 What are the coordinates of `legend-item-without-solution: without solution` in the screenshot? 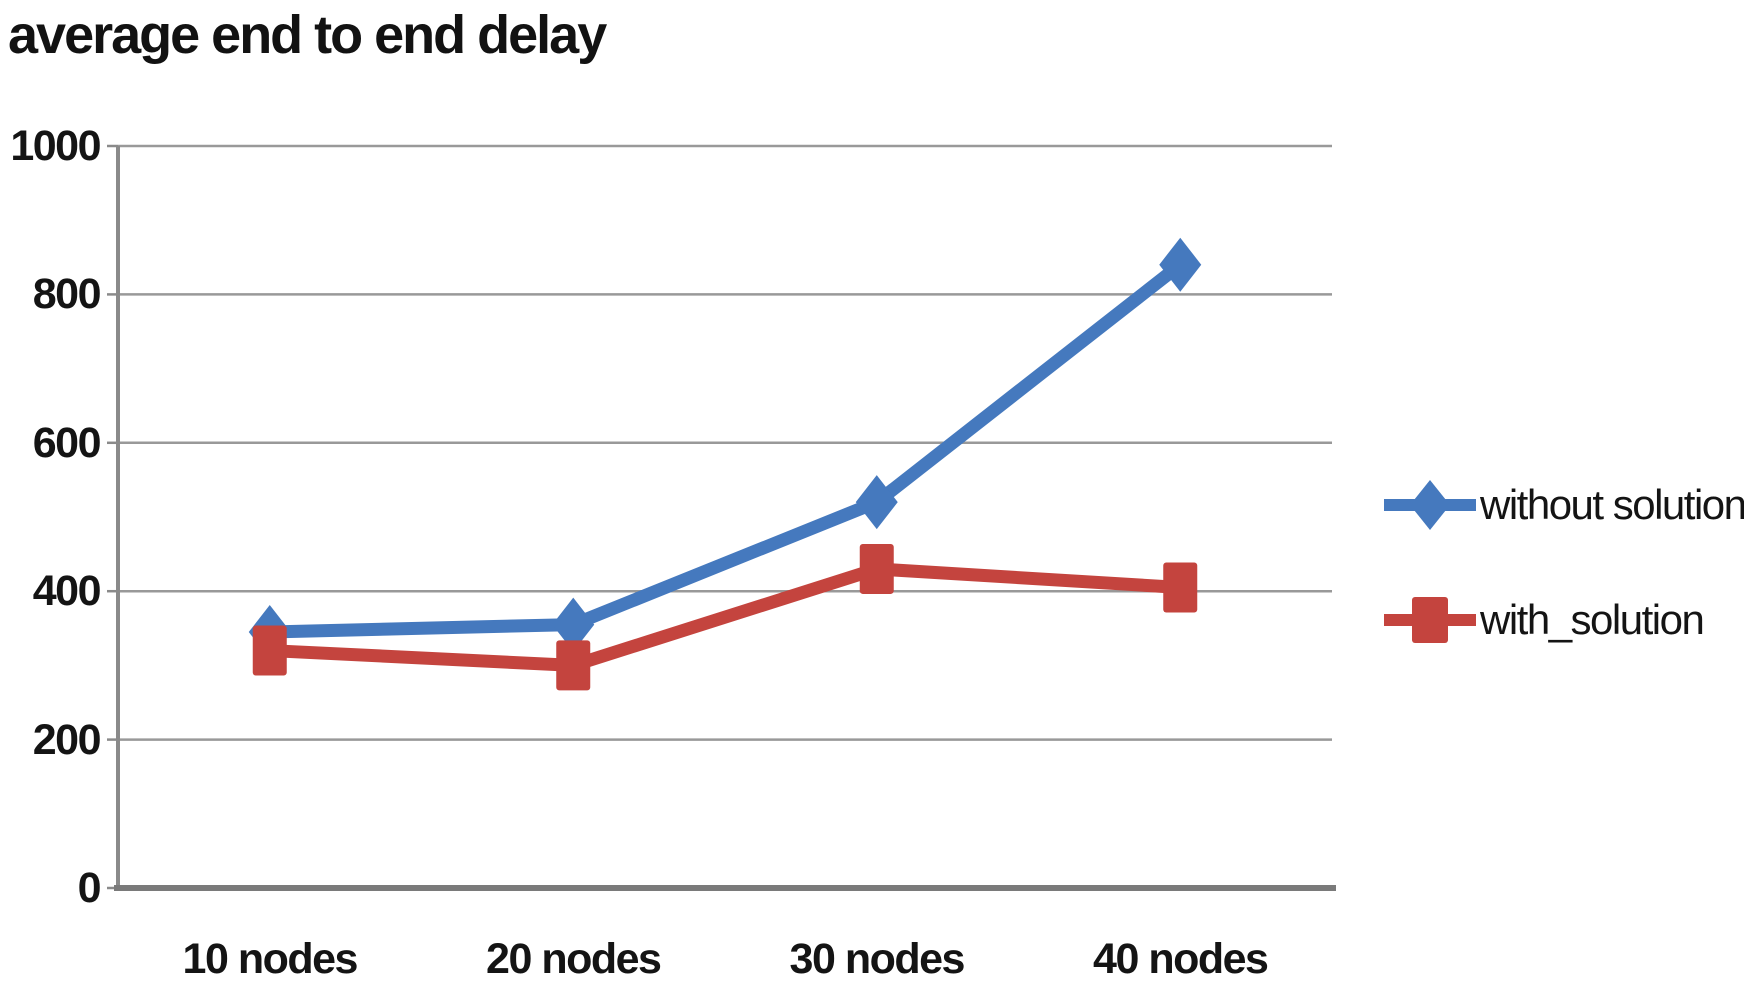 It's located at (1564, 505).